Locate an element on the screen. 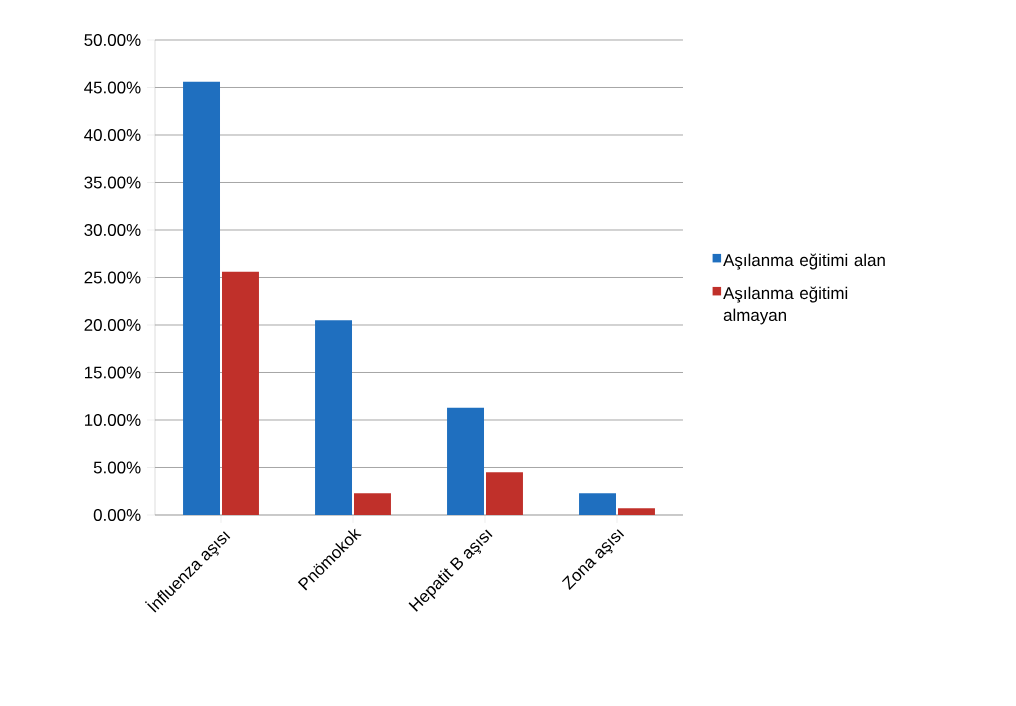 This screenshot has width=1016, height=706. y-tick-label: 35.00% is located at coordinates (112, 182).